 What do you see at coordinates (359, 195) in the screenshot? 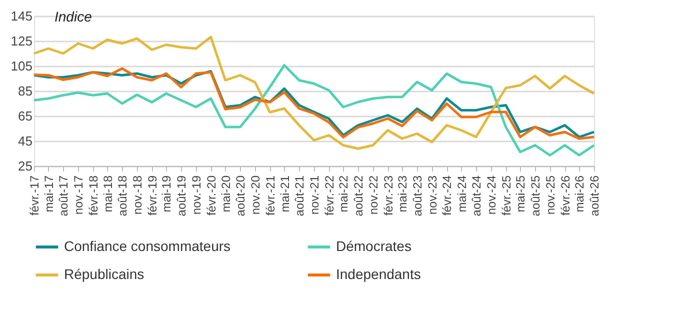
I see `x-tick-label: août-22` at bounding box center [359, 195].